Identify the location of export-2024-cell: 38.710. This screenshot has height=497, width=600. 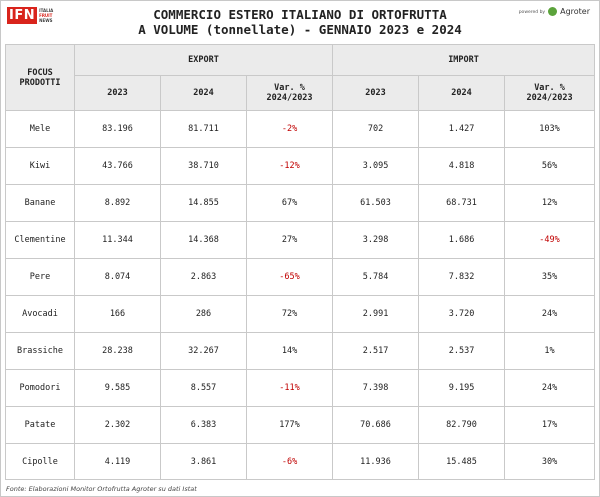
(203, 166).